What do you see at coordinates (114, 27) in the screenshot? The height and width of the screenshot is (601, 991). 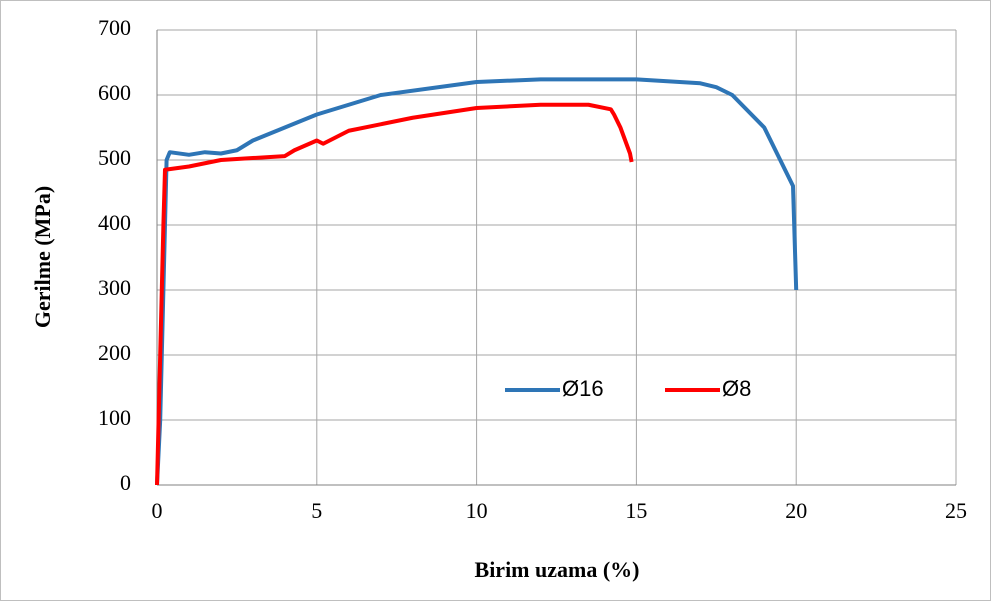 I see `y-tick-label: 700` at bounding box center [114, 27].